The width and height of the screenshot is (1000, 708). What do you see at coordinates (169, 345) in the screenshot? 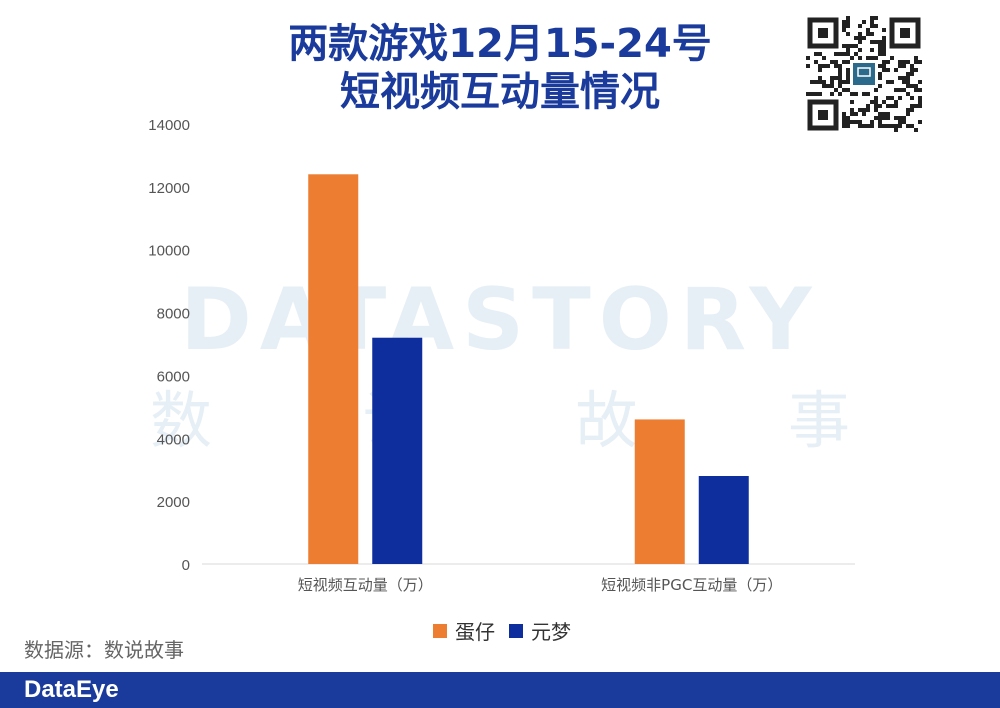
I see `y-axis: 0 2000 4000 6000 8000 10000 12000 14000` at bounding box center [169, 345].